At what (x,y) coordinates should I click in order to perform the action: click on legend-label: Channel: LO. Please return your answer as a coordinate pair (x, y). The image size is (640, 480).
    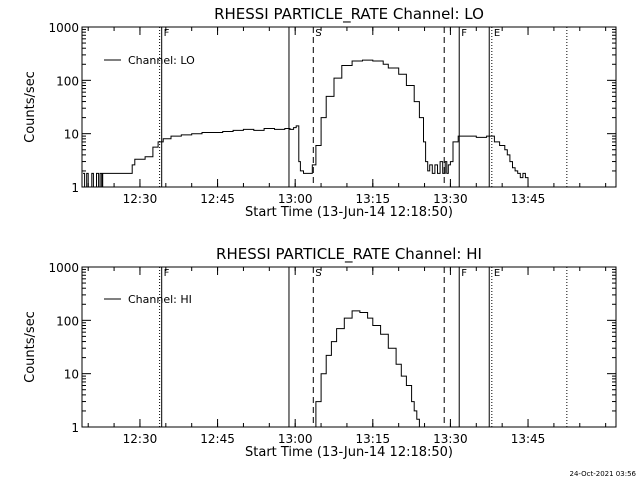
    Looking at the image, I should click on (161, 60).